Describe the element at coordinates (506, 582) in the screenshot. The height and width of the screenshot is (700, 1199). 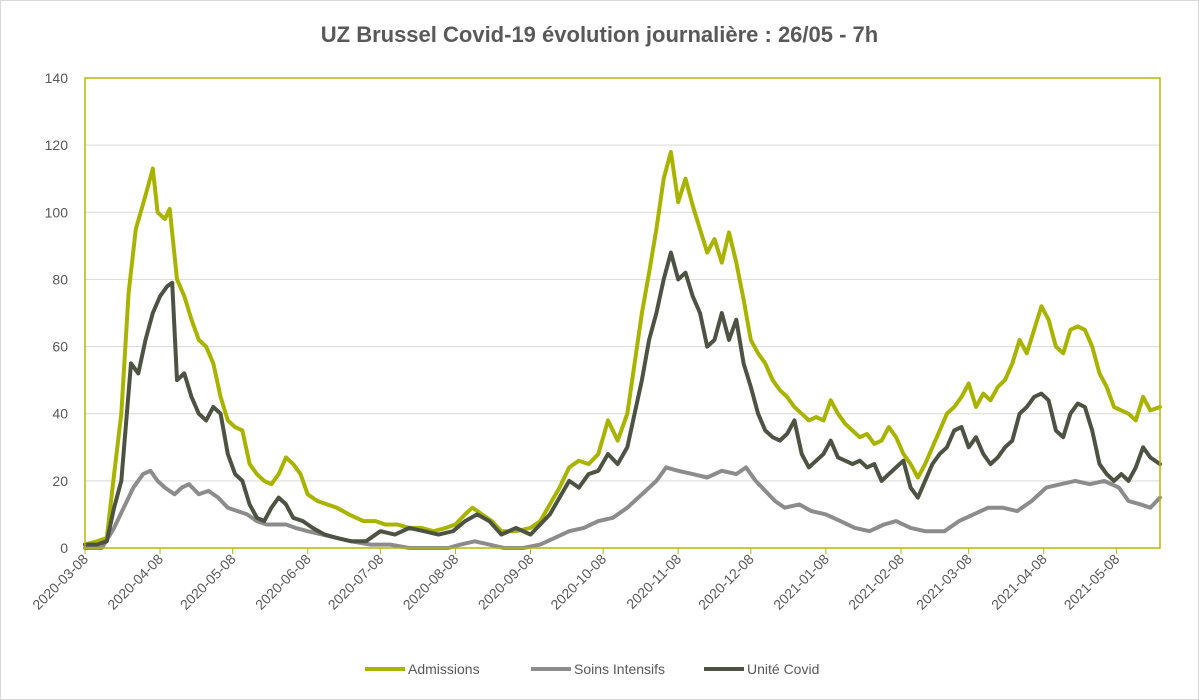
I see `x-tick-label: 2020-09-08` at that location.